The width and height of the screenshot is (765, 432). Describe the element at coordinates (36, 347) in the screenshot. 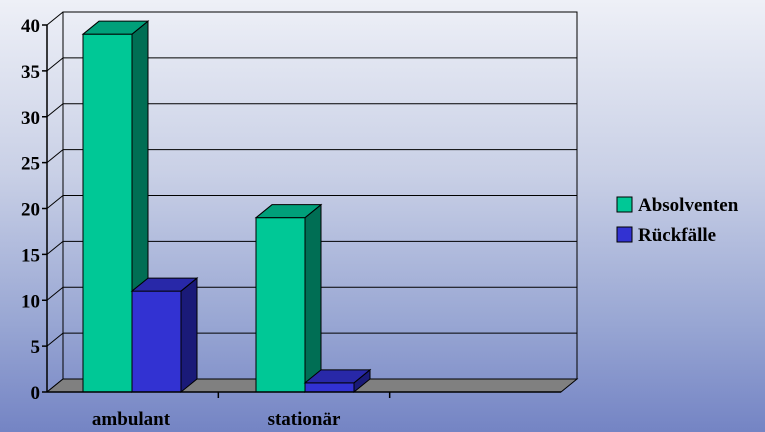

I see `y-tick-label: 5` at that location.